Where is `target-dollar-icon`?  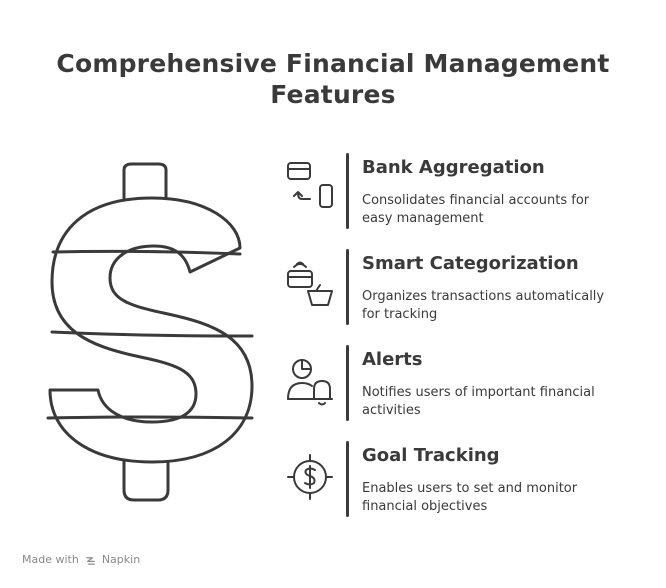 target-dollar-icon is located at coordinates (310, 477).